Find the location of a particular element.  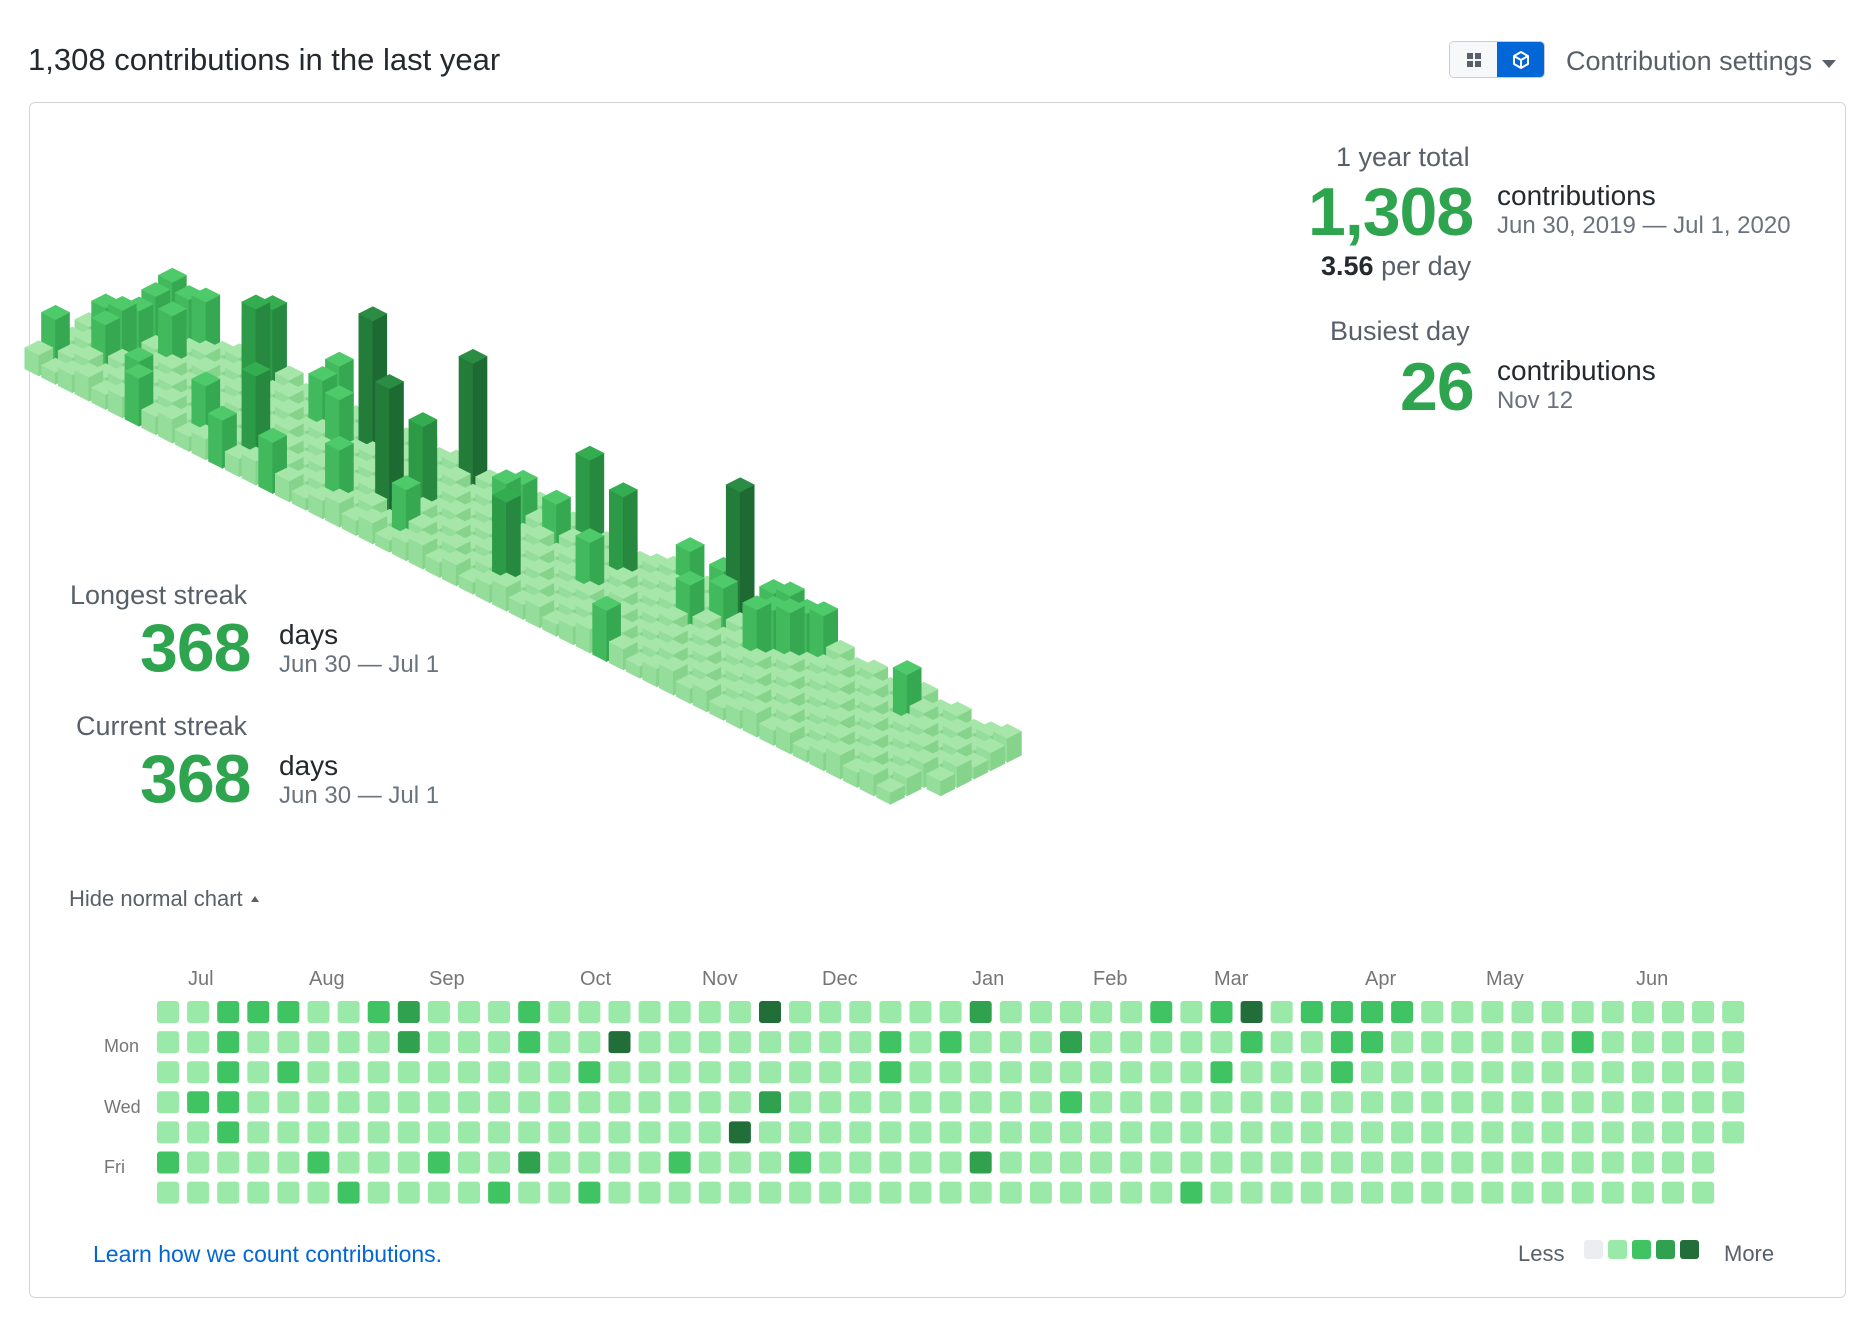

isometric-view-button is located at coordinates (1520, 59).